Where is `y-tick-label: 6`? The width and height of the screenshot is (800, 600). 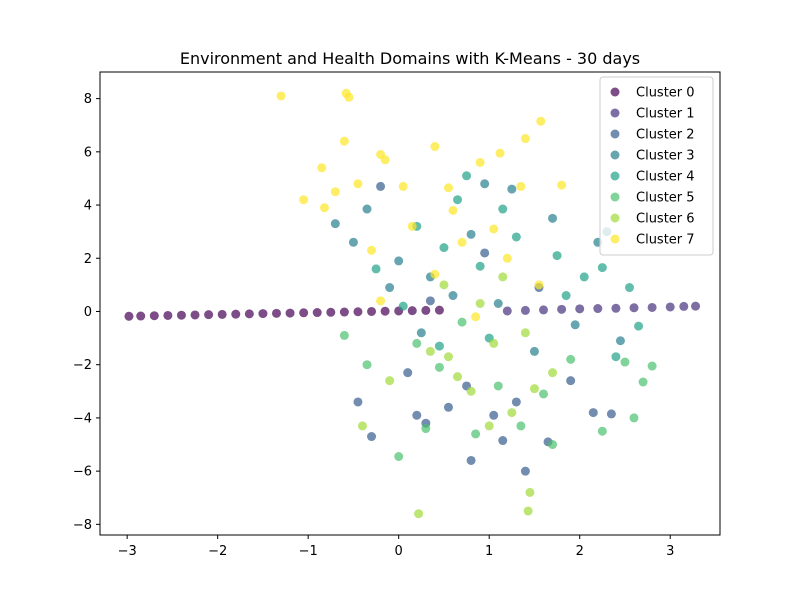
y-tick-label: 6 is located at coordinates (88, 152).